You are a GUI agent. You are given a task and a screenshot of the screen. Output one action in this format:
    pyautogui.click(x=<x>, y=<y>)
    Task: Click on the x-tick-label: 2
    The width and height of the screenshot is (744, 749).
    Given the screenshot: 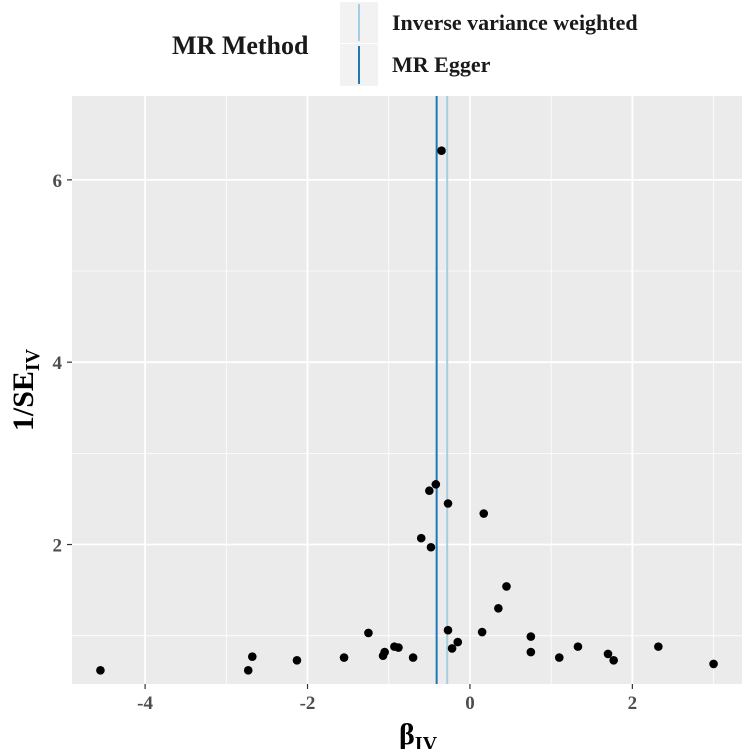 What is the action you would take?
    pyautogui.click(x=633, y=703)
    